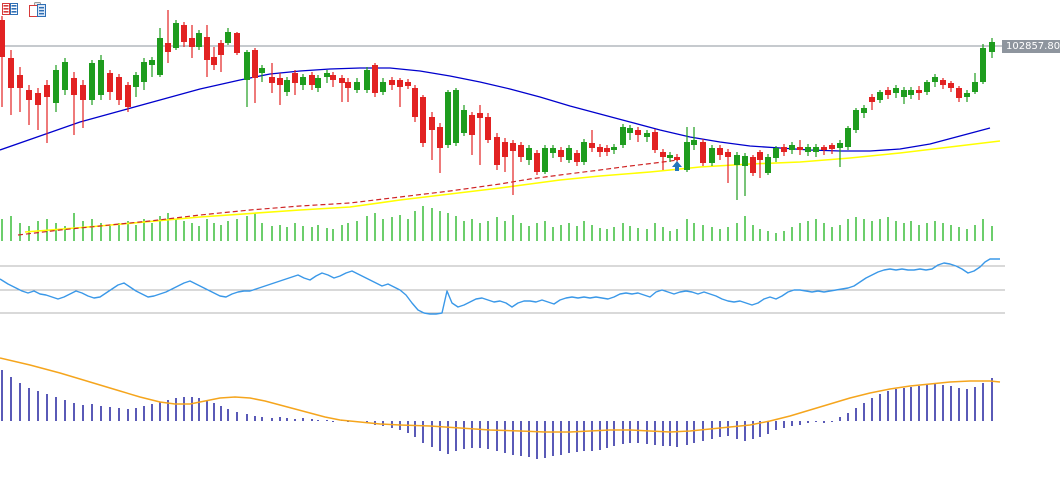  I want to click on macd-signal-line, so click(500, 395).